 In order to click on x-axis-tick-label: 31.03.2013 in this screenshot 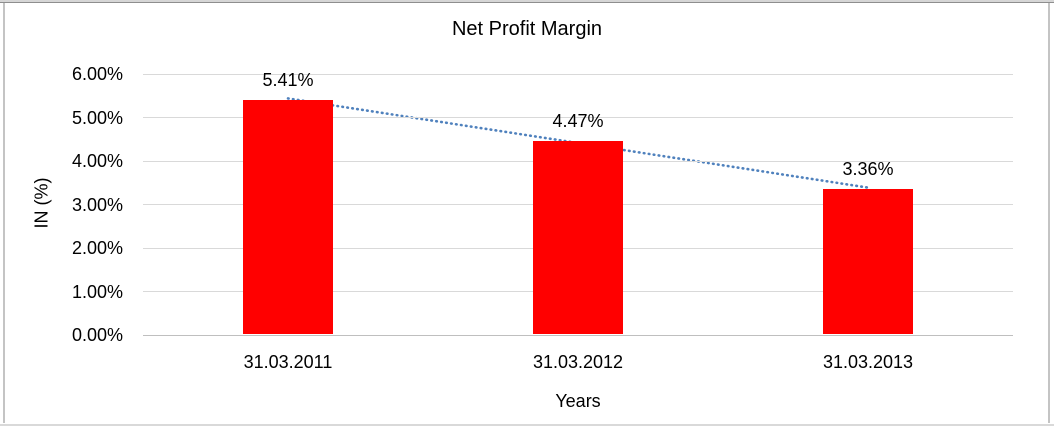, I will do `click(868, 362)`.